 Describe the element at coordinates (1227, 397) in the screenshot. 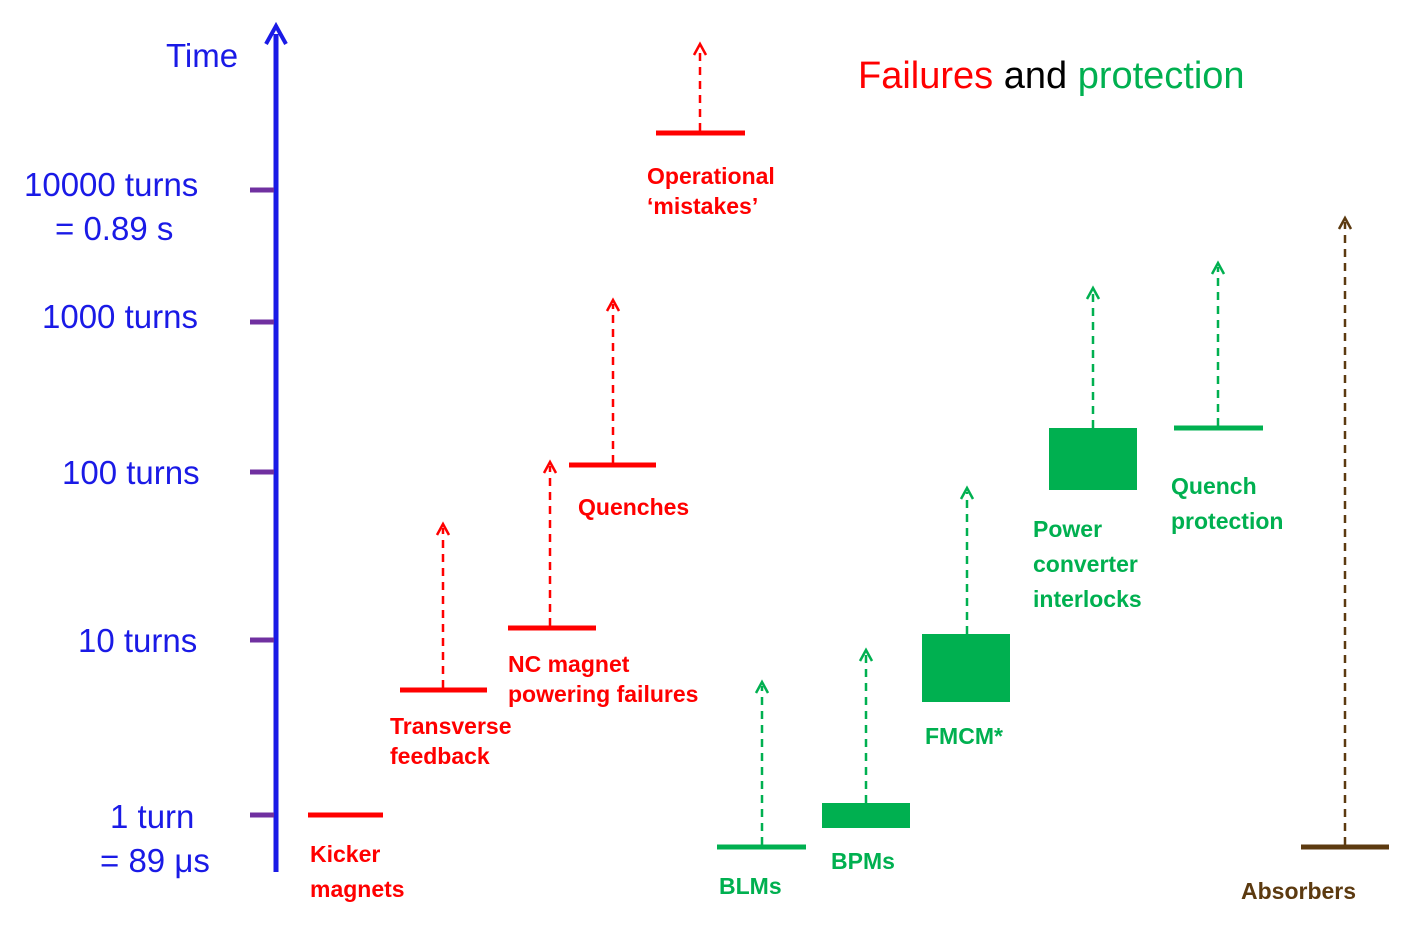

I see `item-protection: Quench protection` at that location.